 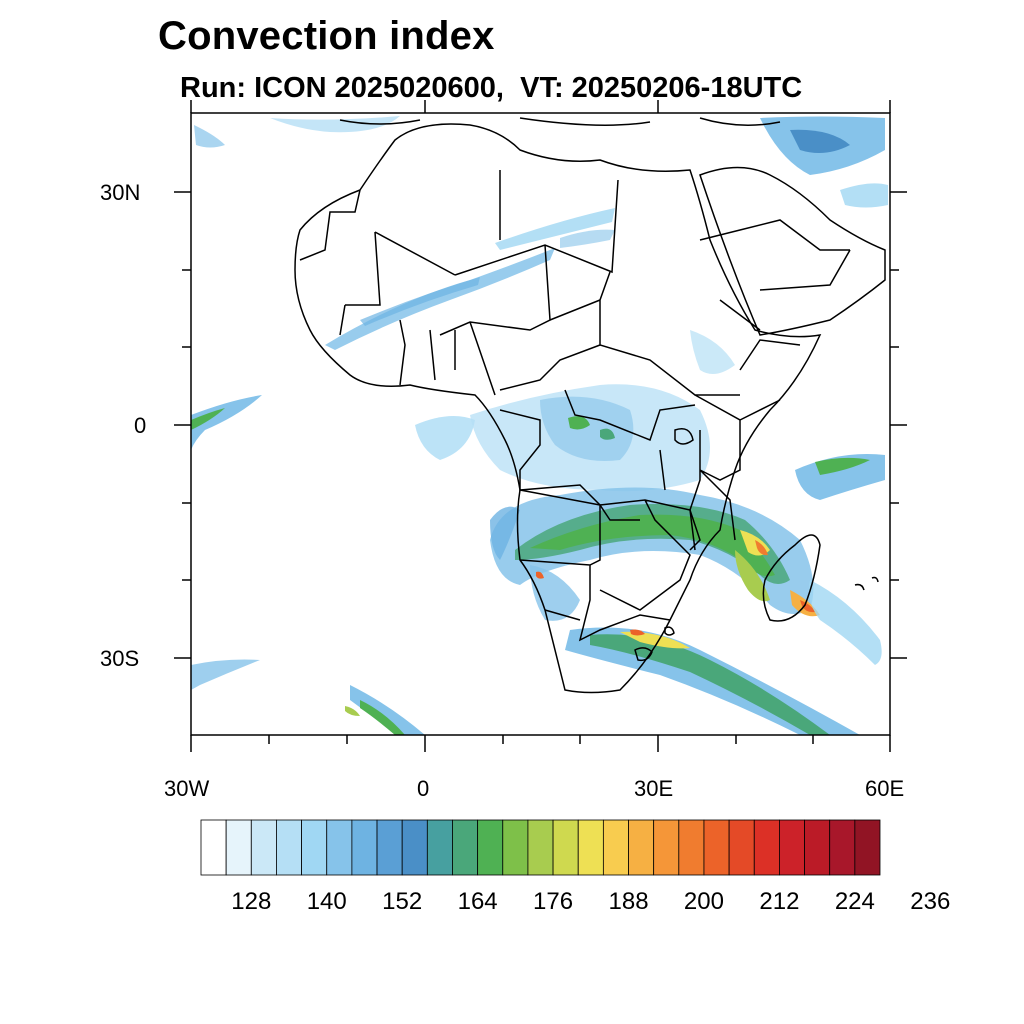 I want to click on med-north, so click(x=560, y=121).